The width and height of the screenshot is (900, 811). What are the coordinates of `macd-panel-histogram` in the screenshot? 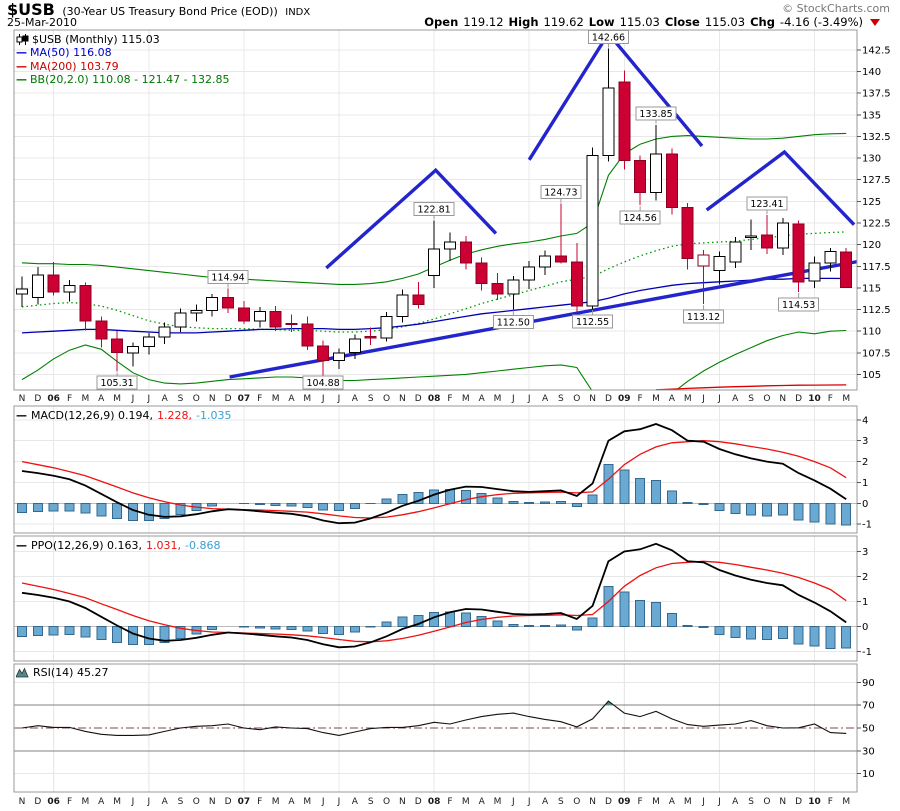 It's located at (434, 495).